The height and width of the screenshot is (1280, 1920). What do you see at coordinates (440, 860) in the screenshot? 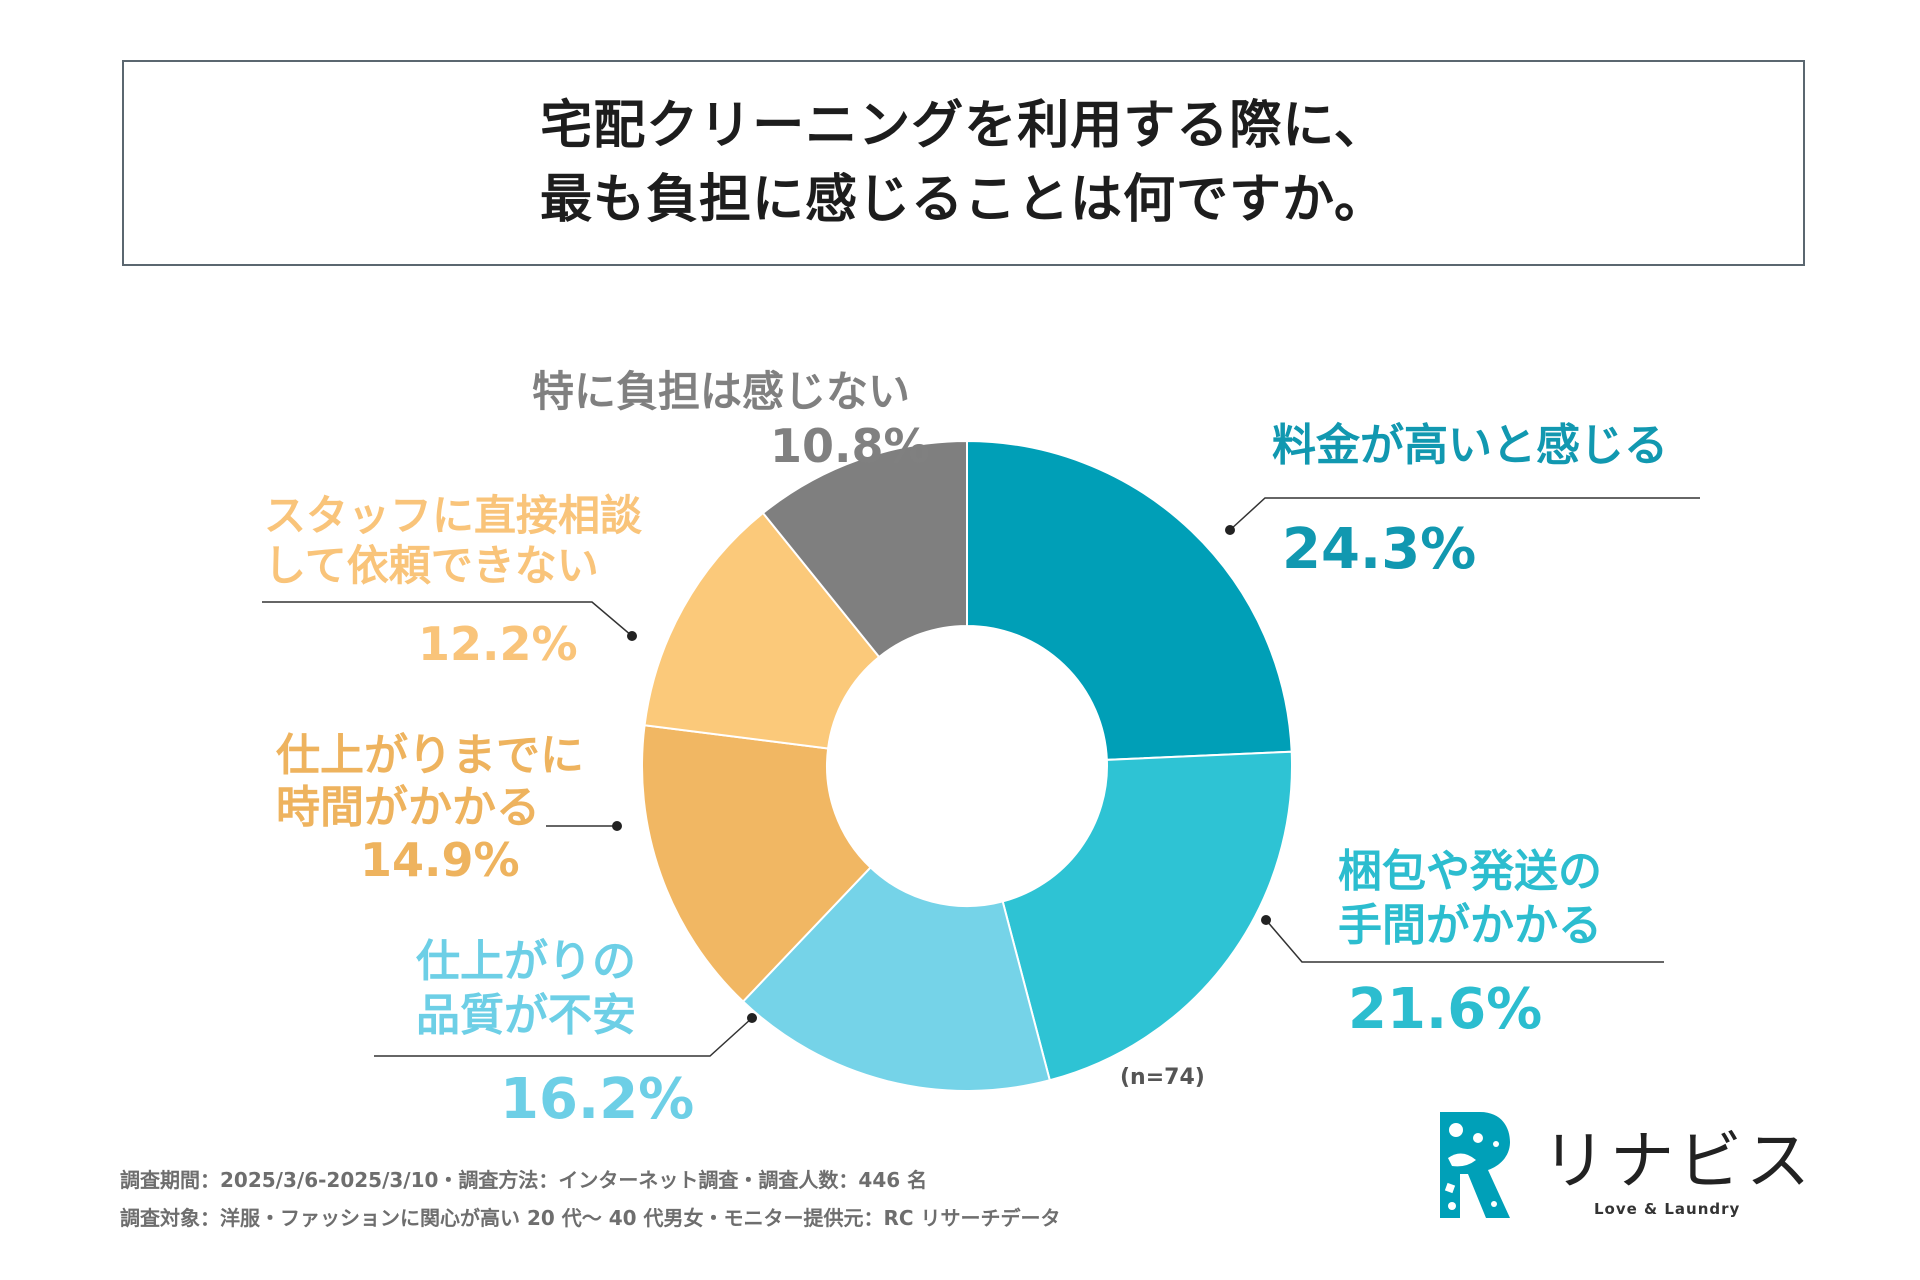
I see `slice-4-value-label: 14.9%` at bounding box center [440, 860].